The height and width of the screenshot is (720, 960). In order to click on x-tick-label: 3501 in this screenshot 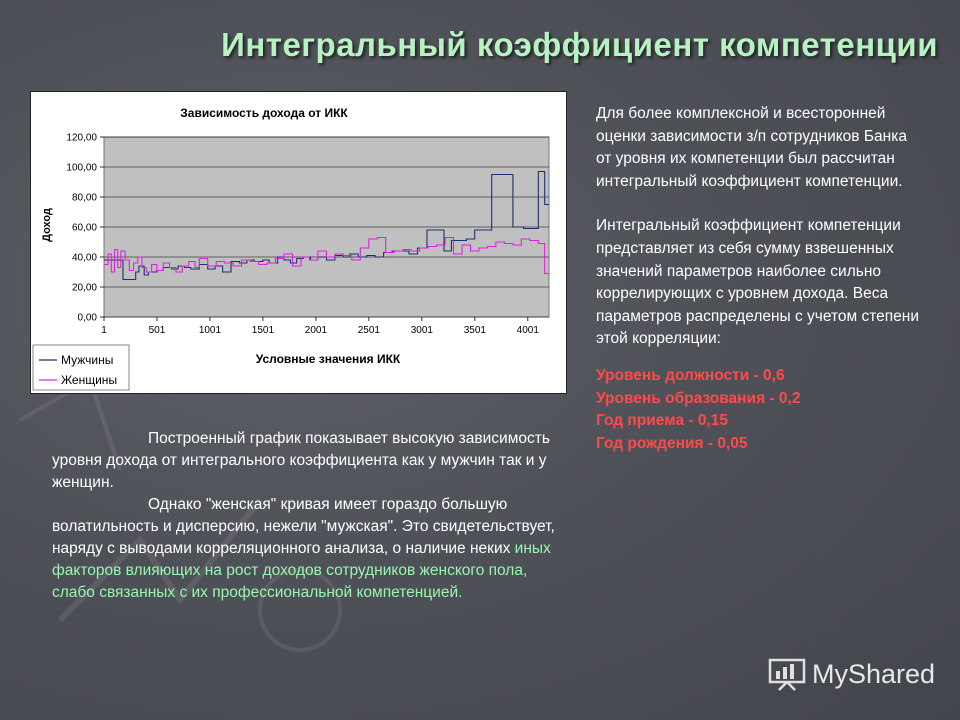, I will do `click(475, 330)`.